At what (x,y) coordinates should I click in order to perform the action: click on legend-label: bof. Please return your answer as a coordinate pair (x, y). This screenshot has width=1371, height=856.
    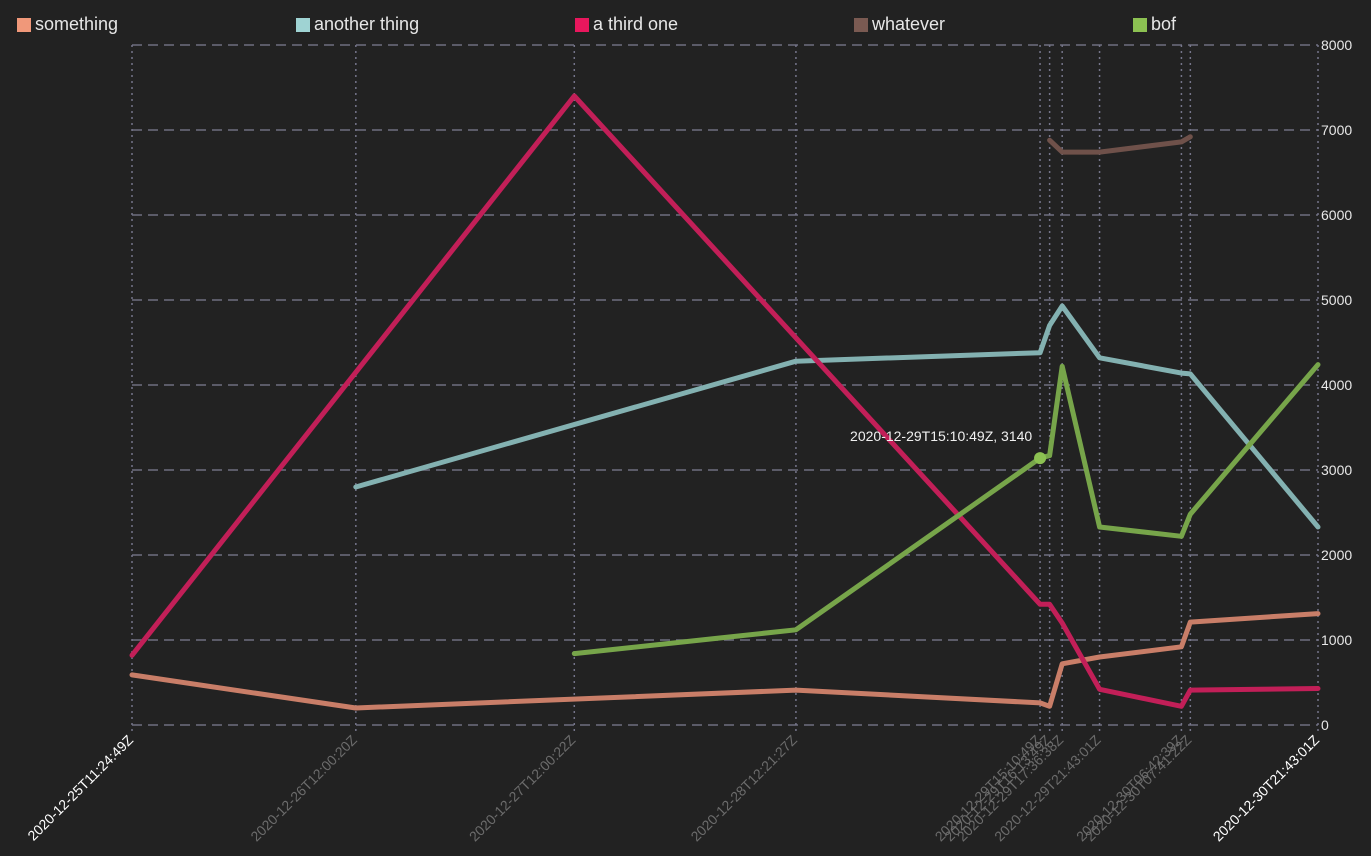
    Looking at the image, I should click on (1164, 24).